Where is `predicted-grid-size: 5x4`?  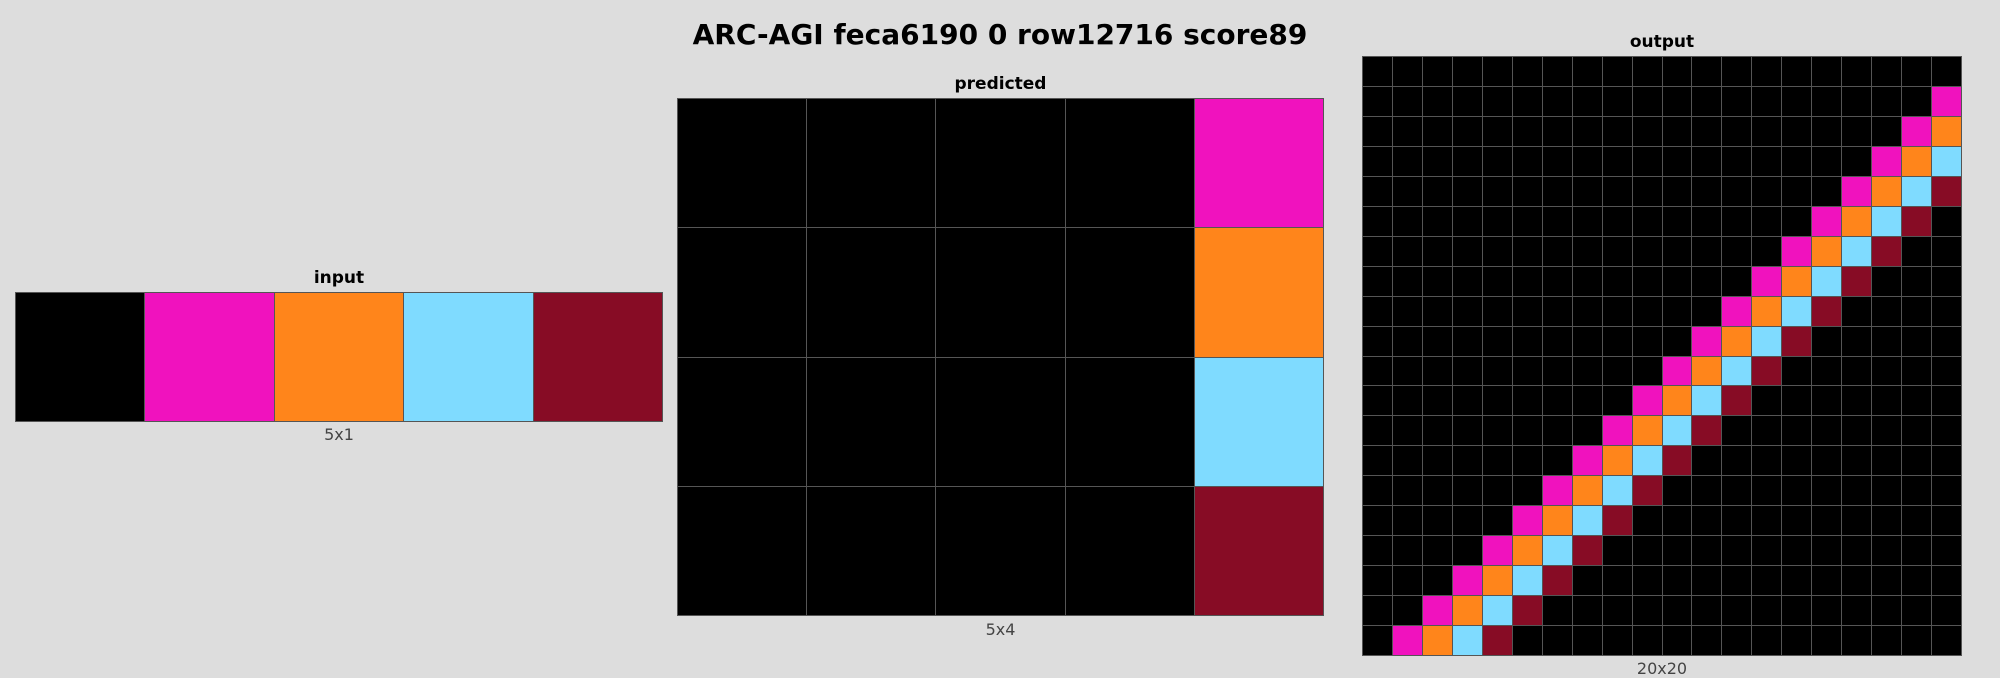
predicted-grid-size: 5x4 is located at coordinates (1000, 629).